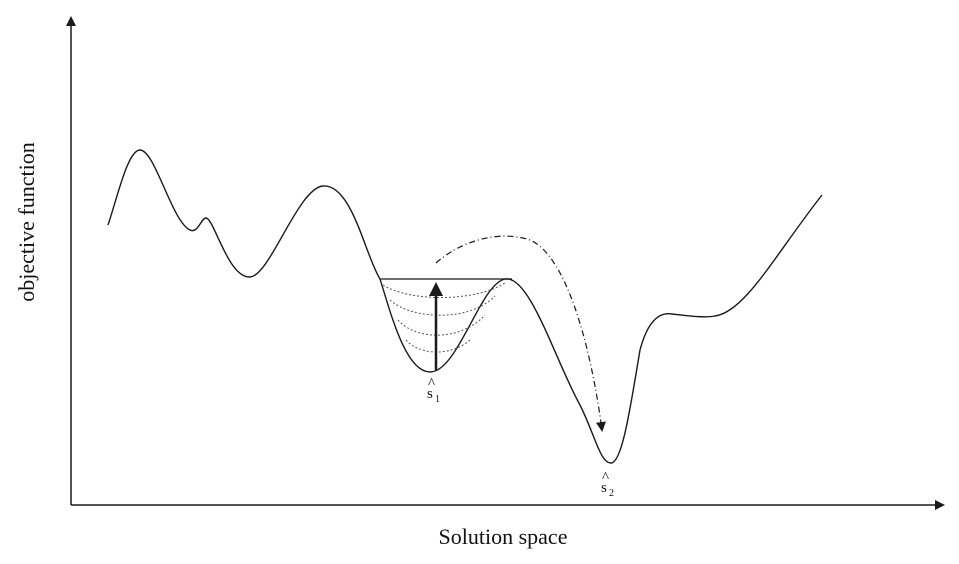  What do you see at coordinates (520, 333) in the screenshot?
I see `jump-arrow` at bounding box center [520, 333].